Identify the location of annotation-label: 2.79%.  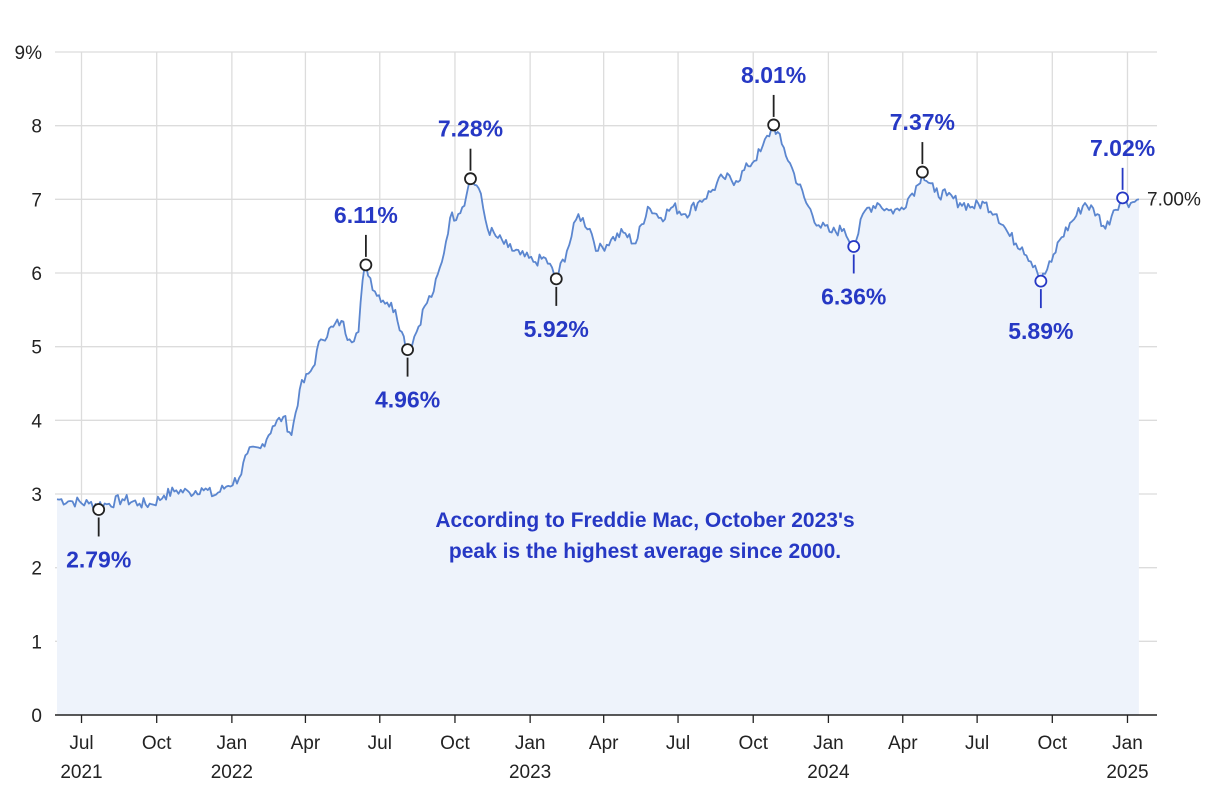
(98, 559).